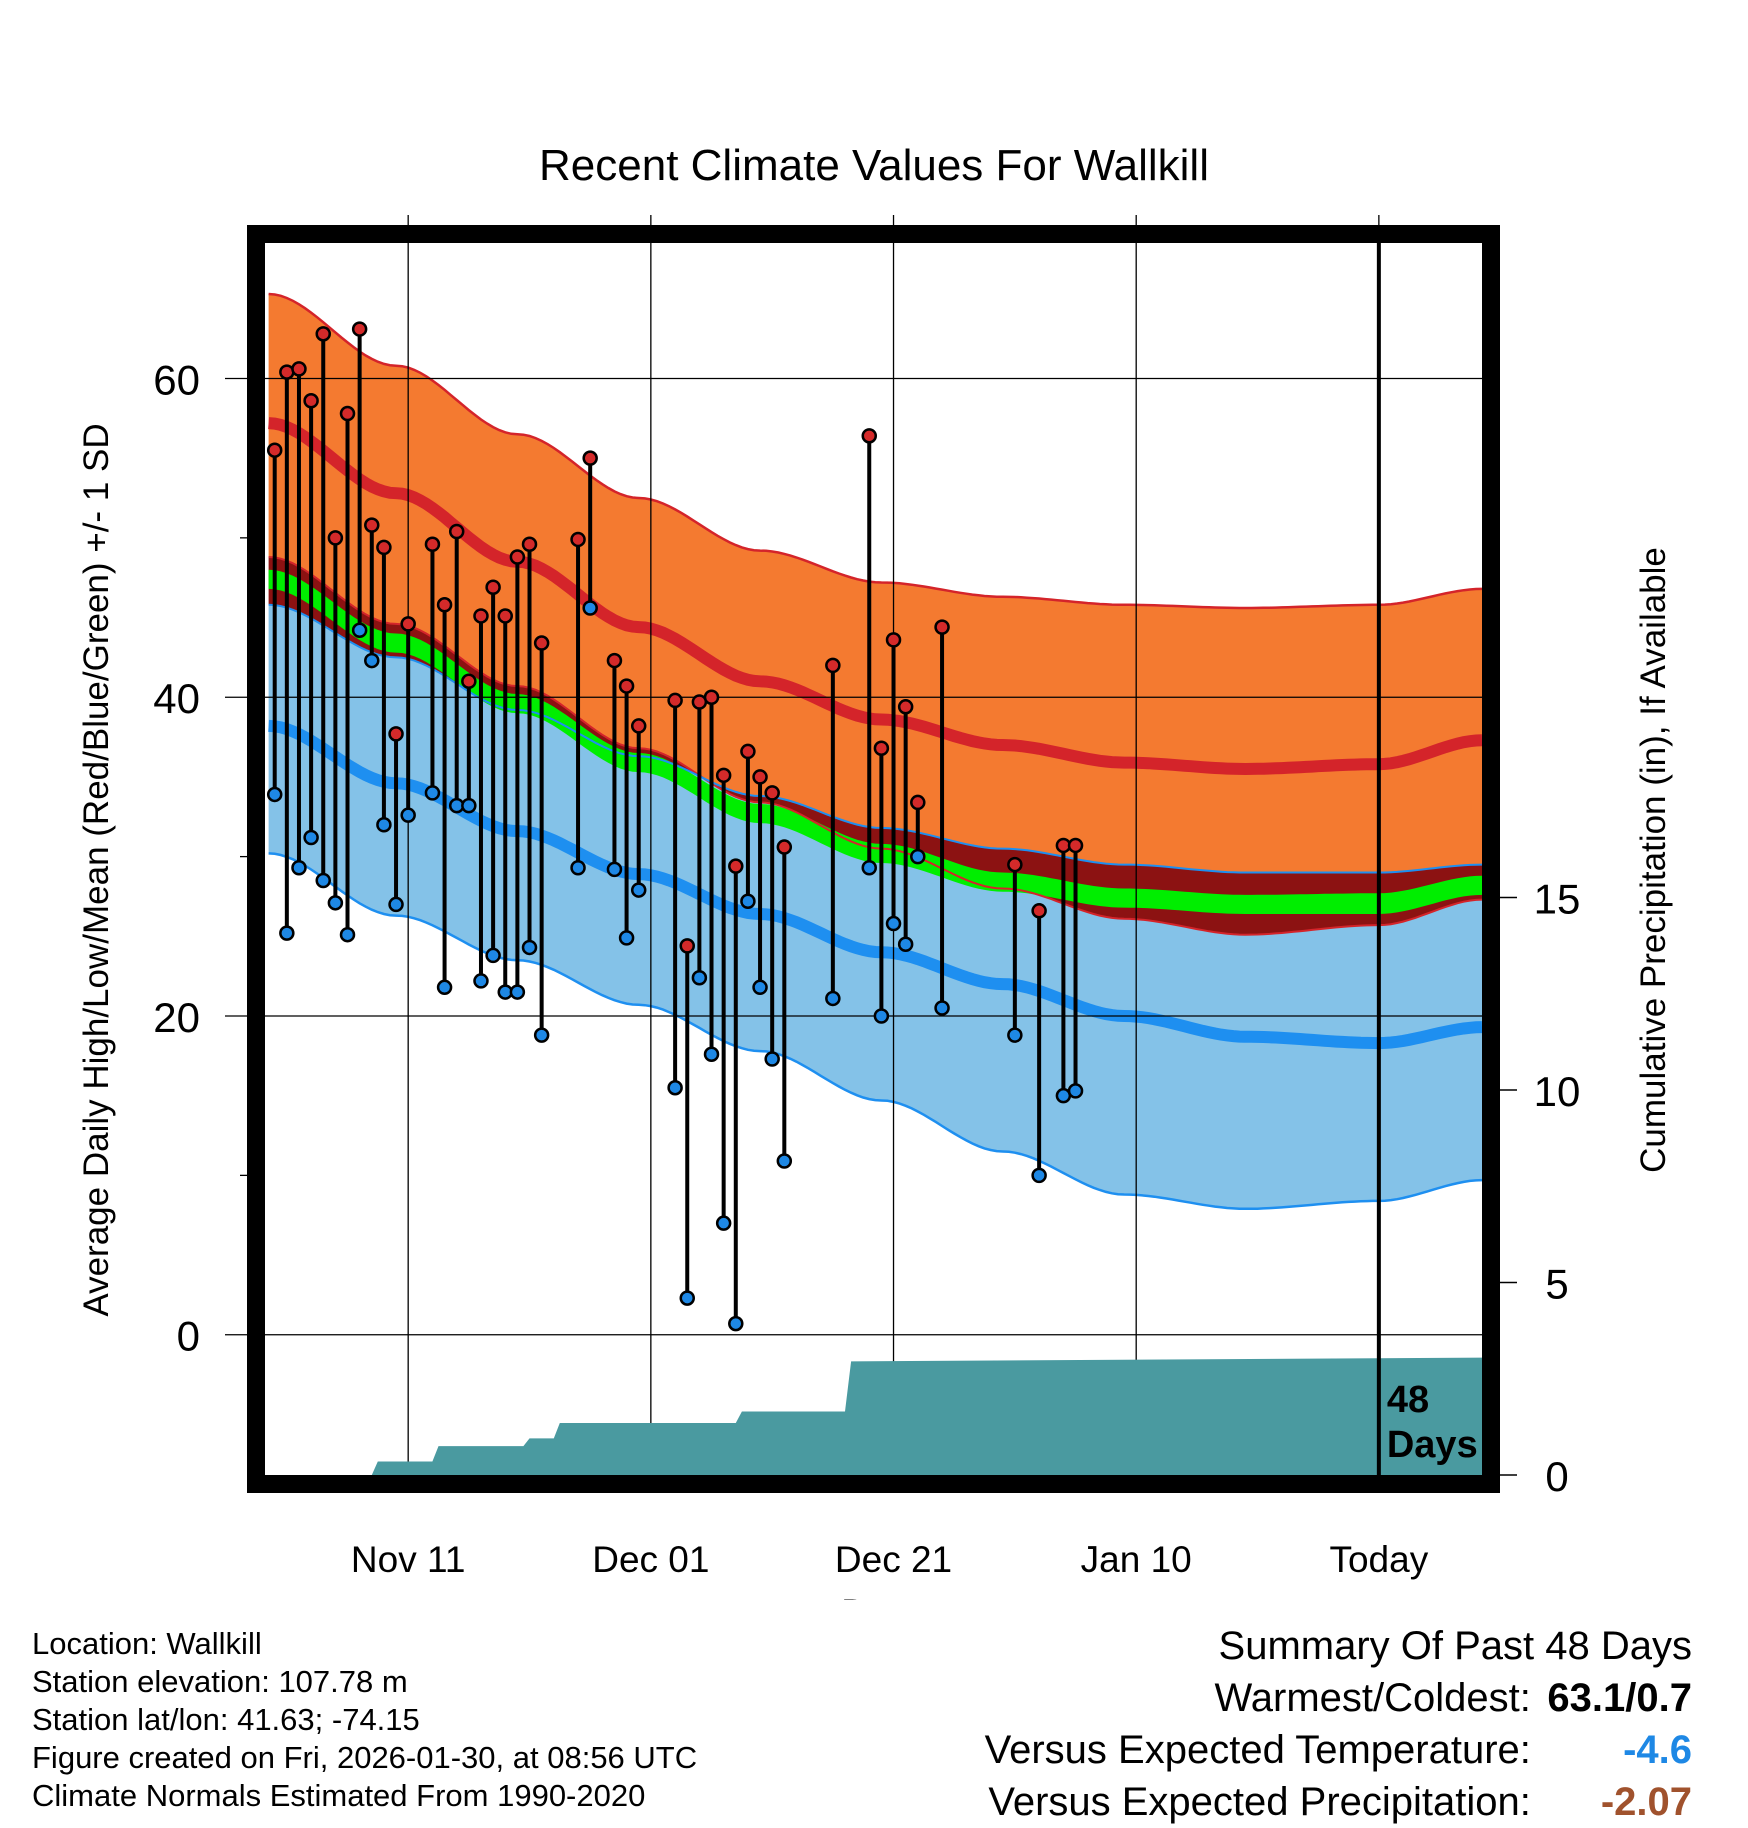  What do you see at coordinates (1257, 1750) in the screenshot?
I see `temp-label: Versus Expected Temperature:` at bounding box center [1257, 1750].